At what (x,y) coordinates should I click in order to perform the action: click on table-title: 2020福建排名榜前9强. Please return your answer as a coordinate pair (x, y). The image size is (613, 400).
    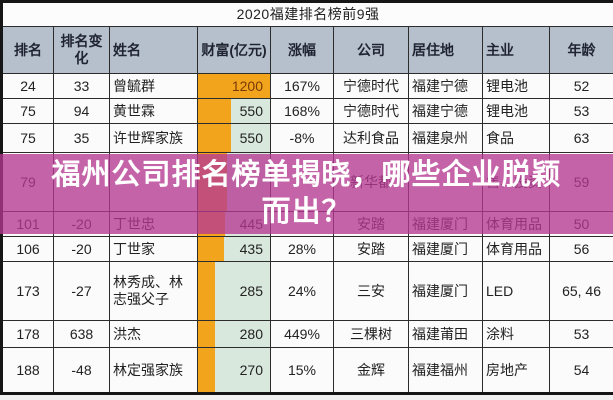
    Looking at the image, I should click on (306, 14).